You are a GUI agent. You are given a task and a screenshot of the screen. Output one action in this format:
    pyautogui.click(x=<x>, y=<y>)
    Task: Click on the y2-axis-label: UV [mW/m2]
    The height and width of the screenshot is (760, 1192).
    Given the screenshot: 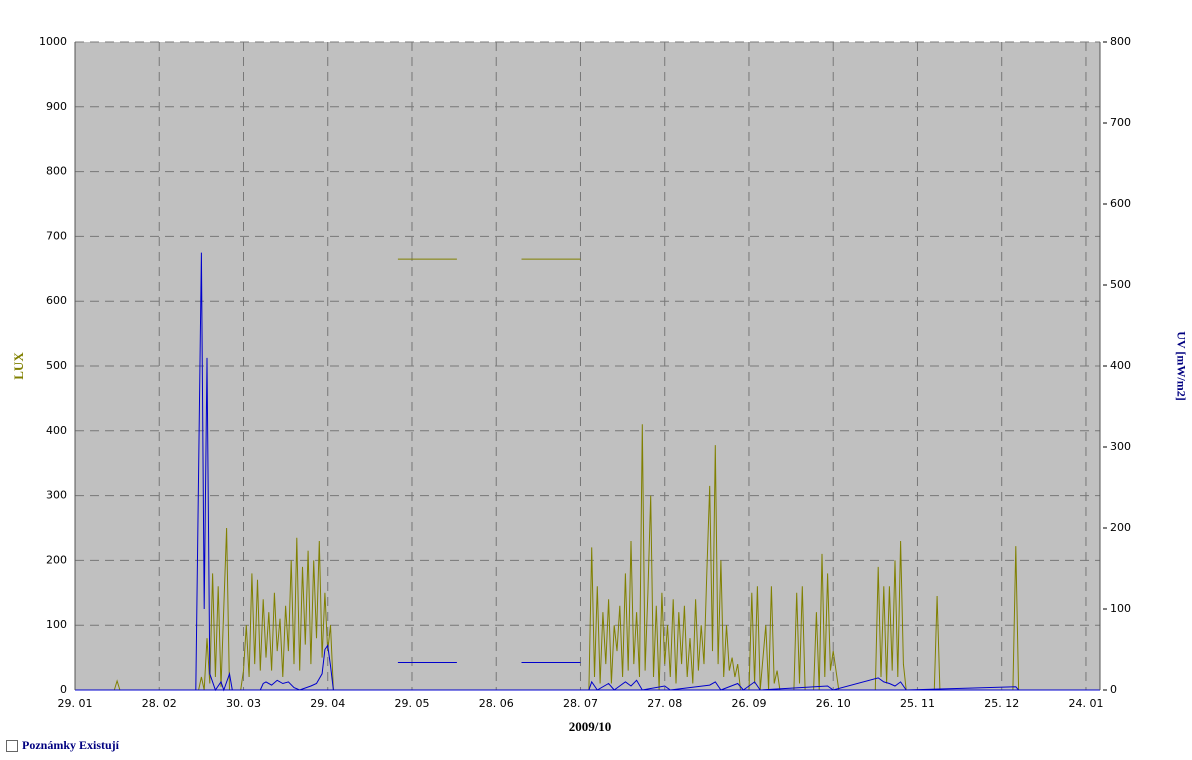 What is the action you would take?
    pyautogui.click(x=1181, y=365)
    